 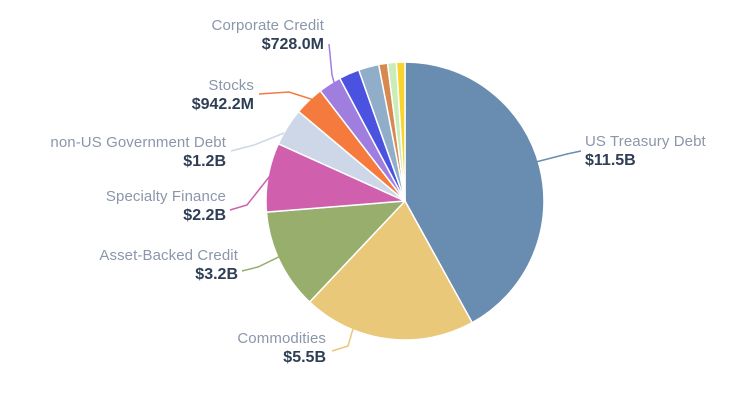 What do you see at coordinates (645, 151) in the screenshot?
I see `label-us-treasury-debt: US Treasury Debt $11.5B` at bounding box center [645, 151].